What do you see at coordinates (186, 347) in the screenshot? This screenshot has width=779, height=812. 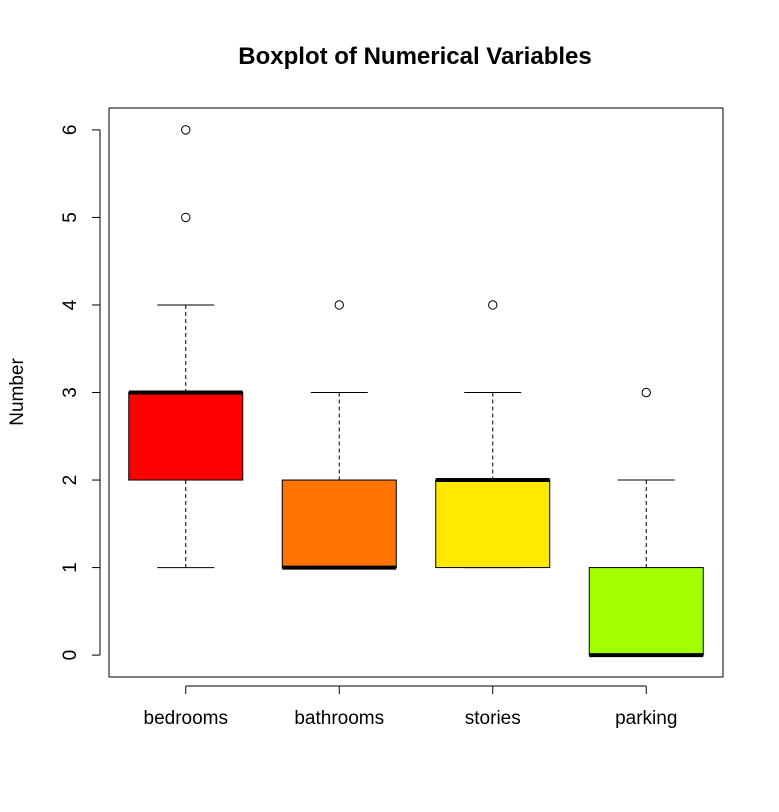 I see `box-bedrooms` at bounding box center [186, 347].